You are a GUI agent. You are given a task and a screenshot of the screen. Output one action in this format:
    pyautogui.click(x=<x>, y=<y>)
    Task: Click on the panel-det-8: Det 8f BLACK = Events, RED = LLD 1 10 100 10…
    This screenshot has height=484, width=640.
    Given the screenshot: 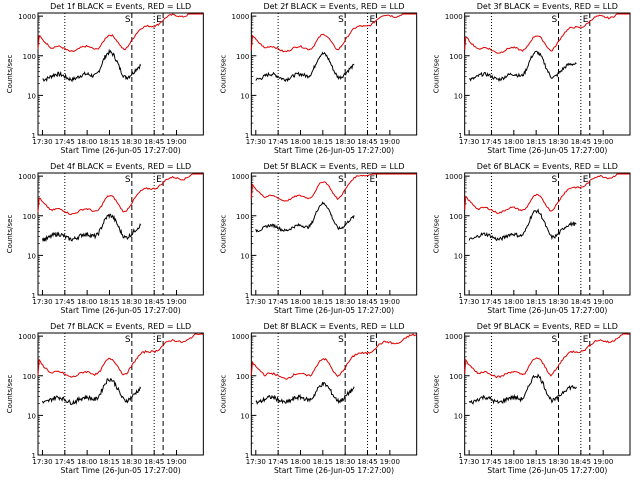 What is the action you would take?
    pyautogui.click(x=318, y=398)
    